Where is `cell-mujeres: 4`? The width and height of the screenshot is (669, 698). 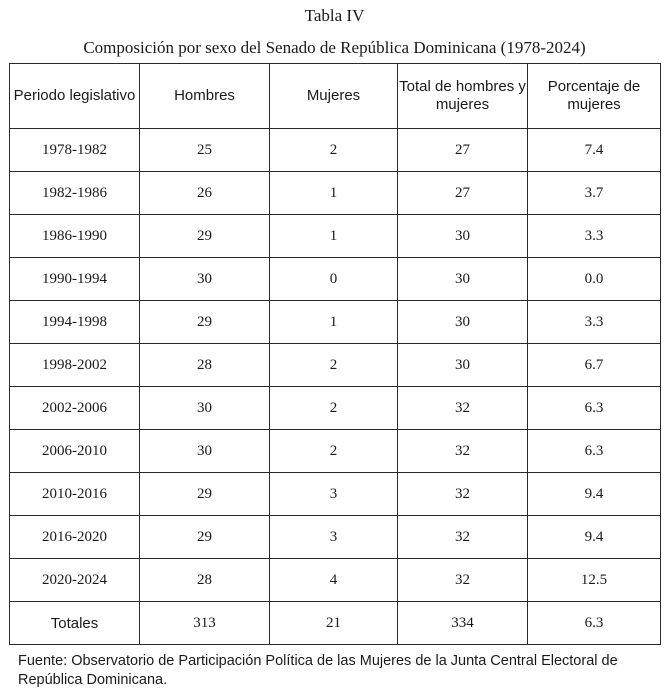 cell-mujeres: 4 is located at coordinates (333, 580).